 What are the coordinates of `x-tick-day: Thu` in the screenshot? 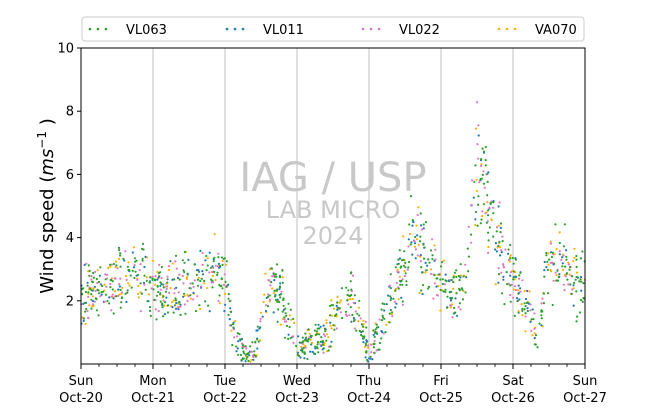 It's located at (368, 381).